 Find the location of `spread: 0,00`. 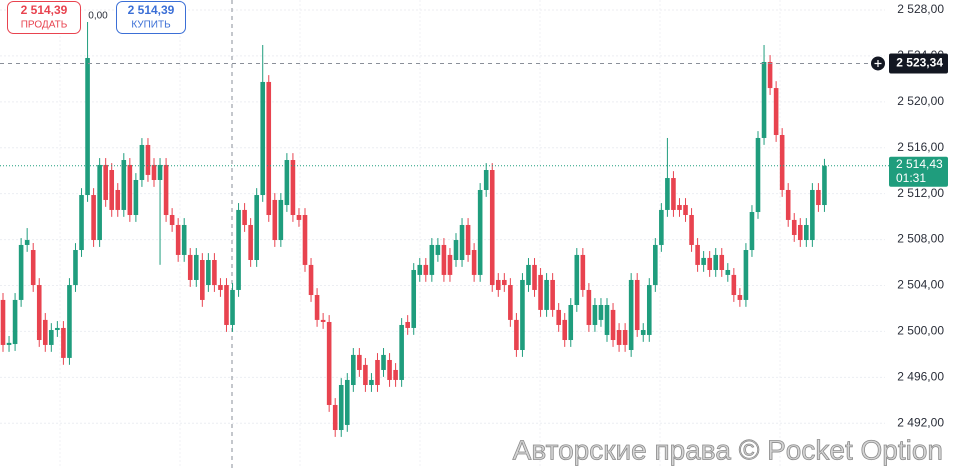

spread: 0,00 is located at coordinates (98, 16).